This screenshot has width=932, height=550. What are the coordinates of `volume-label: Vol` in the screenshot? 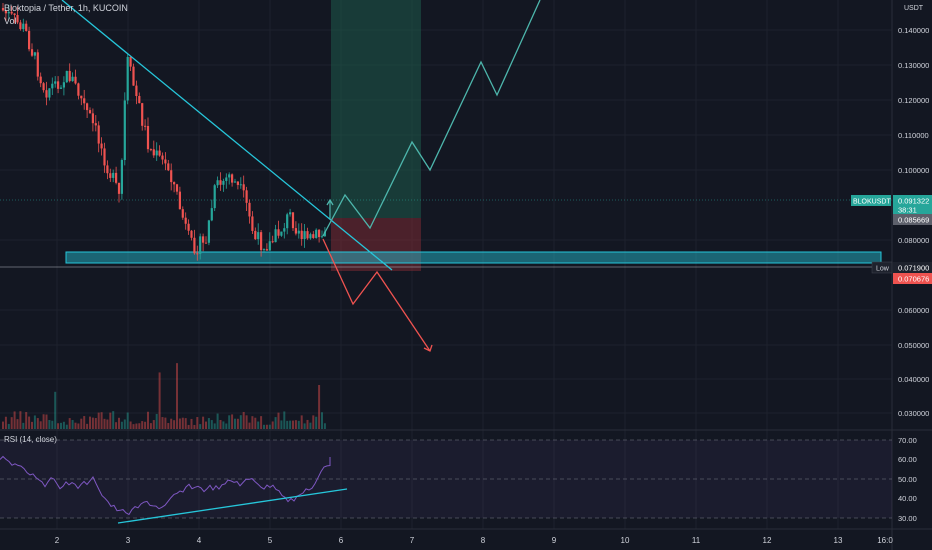 It's located at (10, 21).